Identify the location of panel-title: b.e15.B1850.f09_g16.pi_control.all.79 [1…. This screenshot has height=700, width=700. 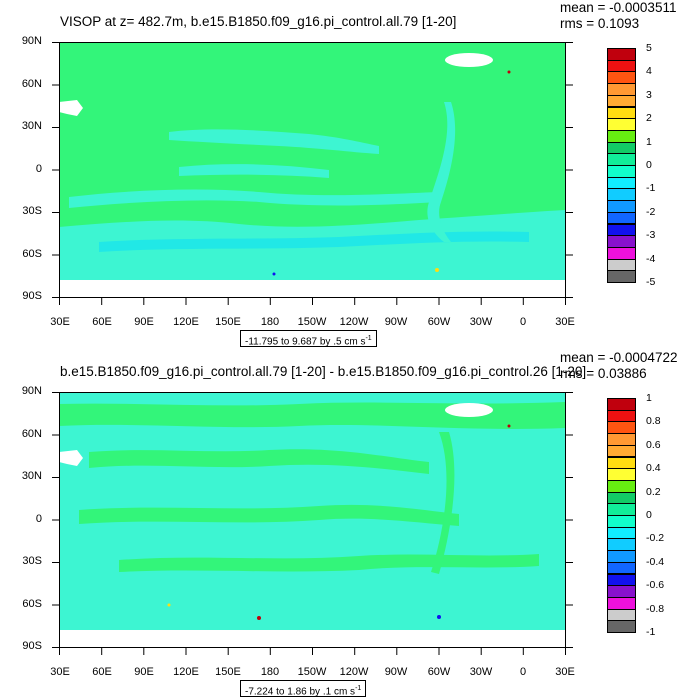
(323, 371).